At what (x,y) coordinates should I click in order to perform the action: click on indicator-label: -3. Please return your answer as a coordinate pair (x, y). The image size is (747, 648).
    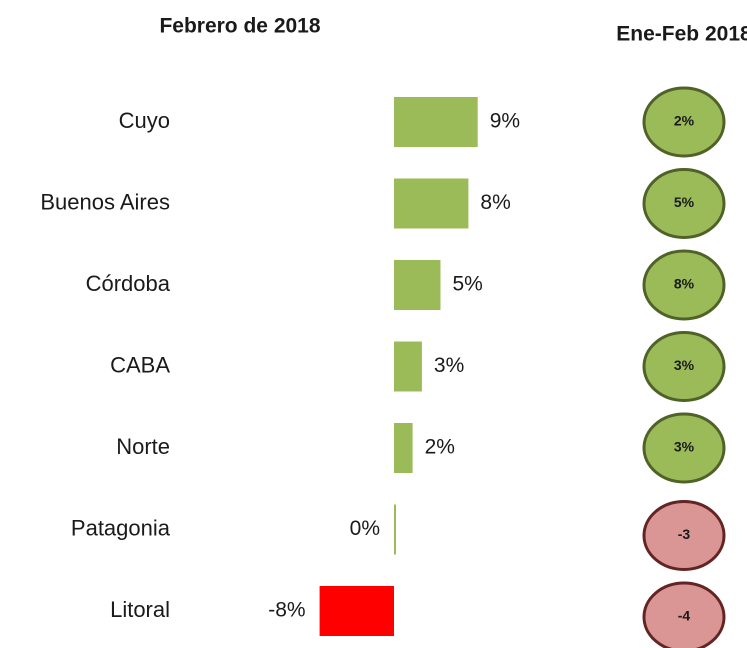
    Looking at the image, I should click on (684, 534).